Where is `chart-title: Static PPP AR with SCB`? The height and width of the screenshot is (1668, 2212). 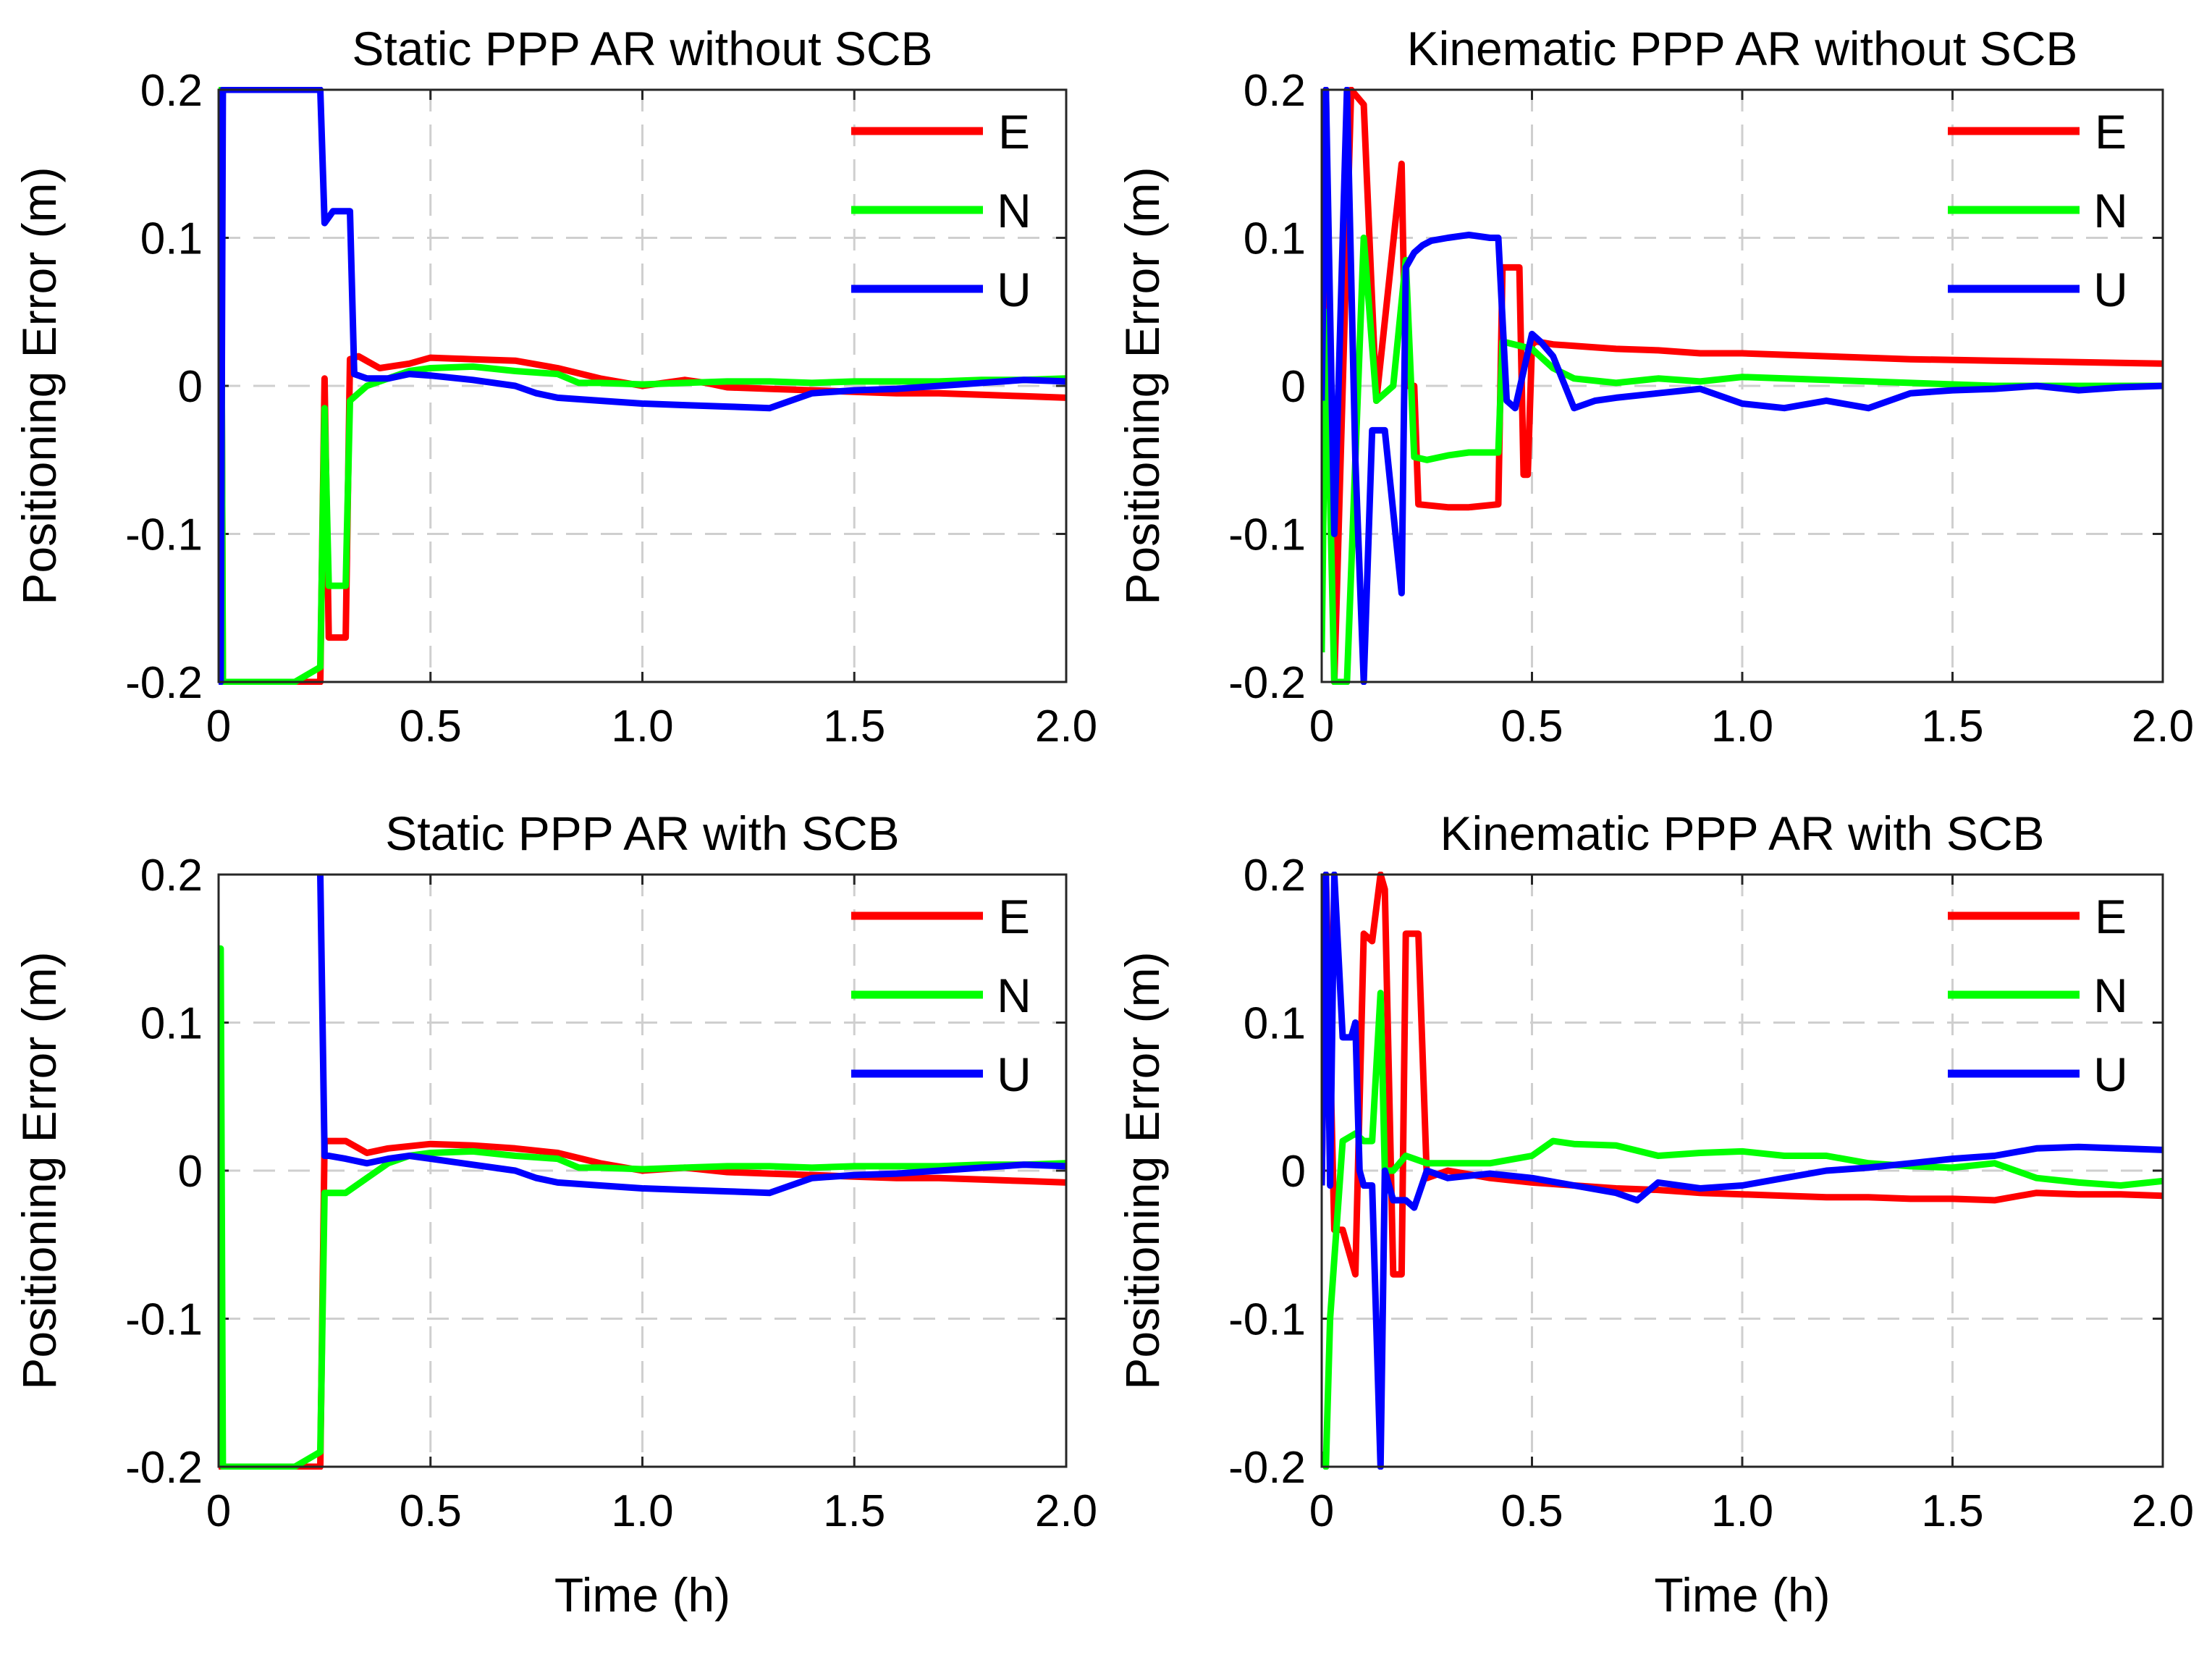
chart-title: Static PPP AR with SCB is located at coordinates (642, 833).